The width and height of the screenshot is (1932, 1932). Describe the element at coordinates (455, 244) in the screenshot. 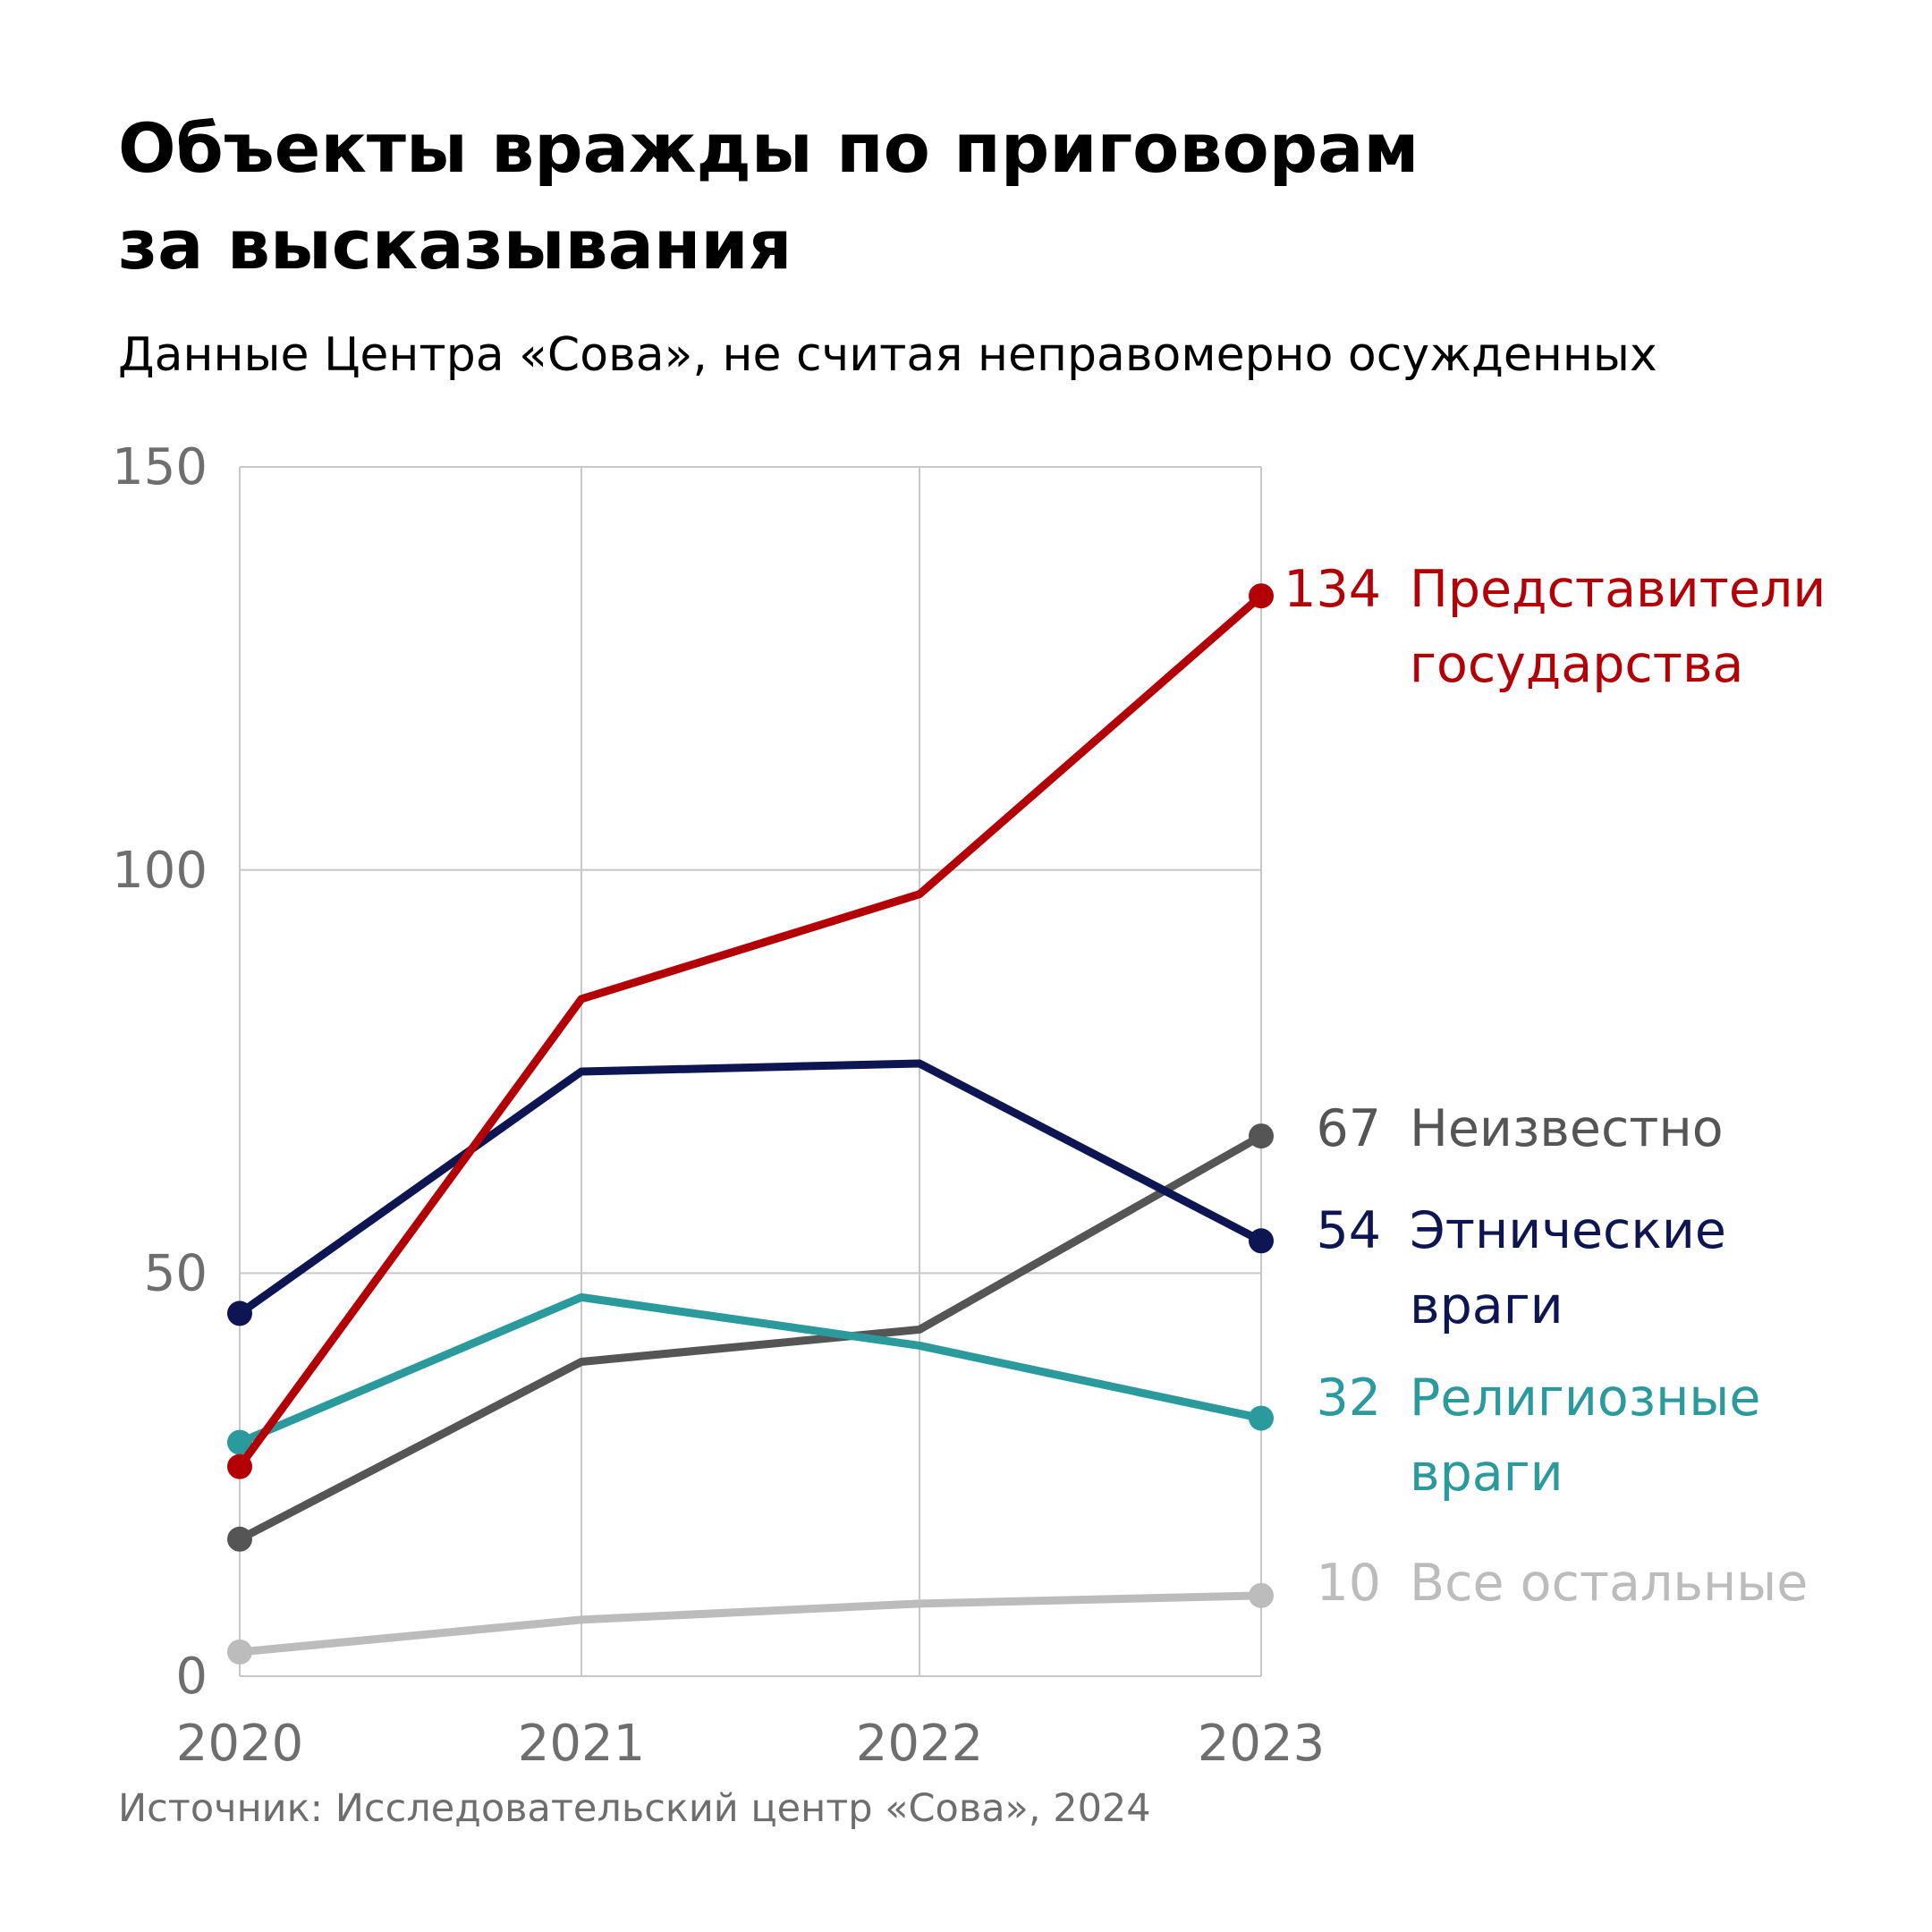

I see `chart-title-line-2: за высказывания` at that location.